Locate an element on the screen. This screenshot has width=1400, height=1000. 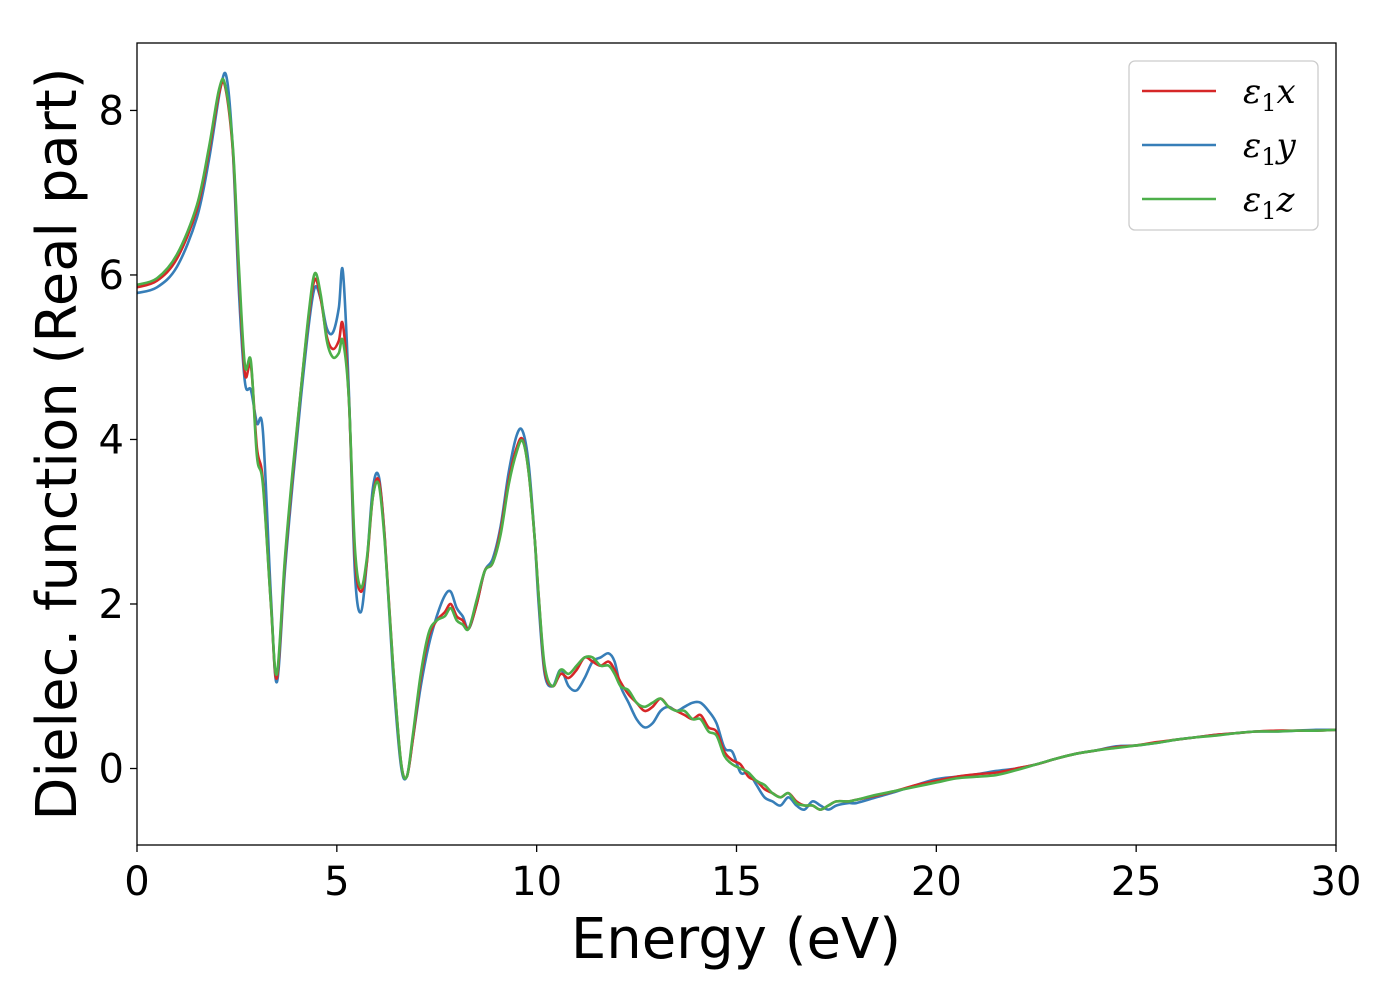
x-axis-label: Energy (eV) is located at coordinates (736, 939).